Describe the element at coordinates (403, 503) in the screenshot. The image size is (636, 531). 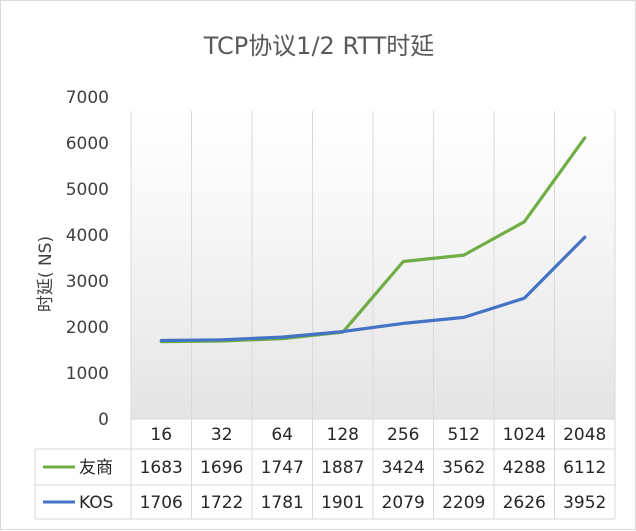
I see `table-cell-value: 2079` at that location.